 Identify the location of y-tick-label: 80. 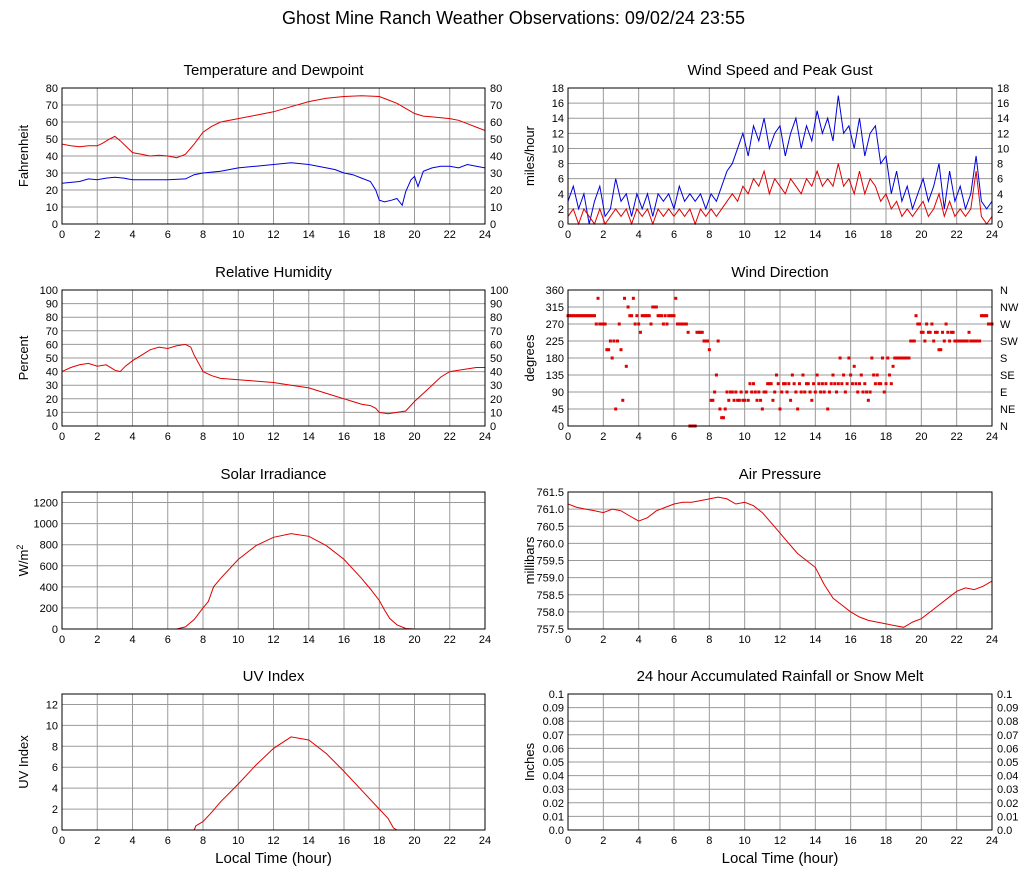
(52, 89).